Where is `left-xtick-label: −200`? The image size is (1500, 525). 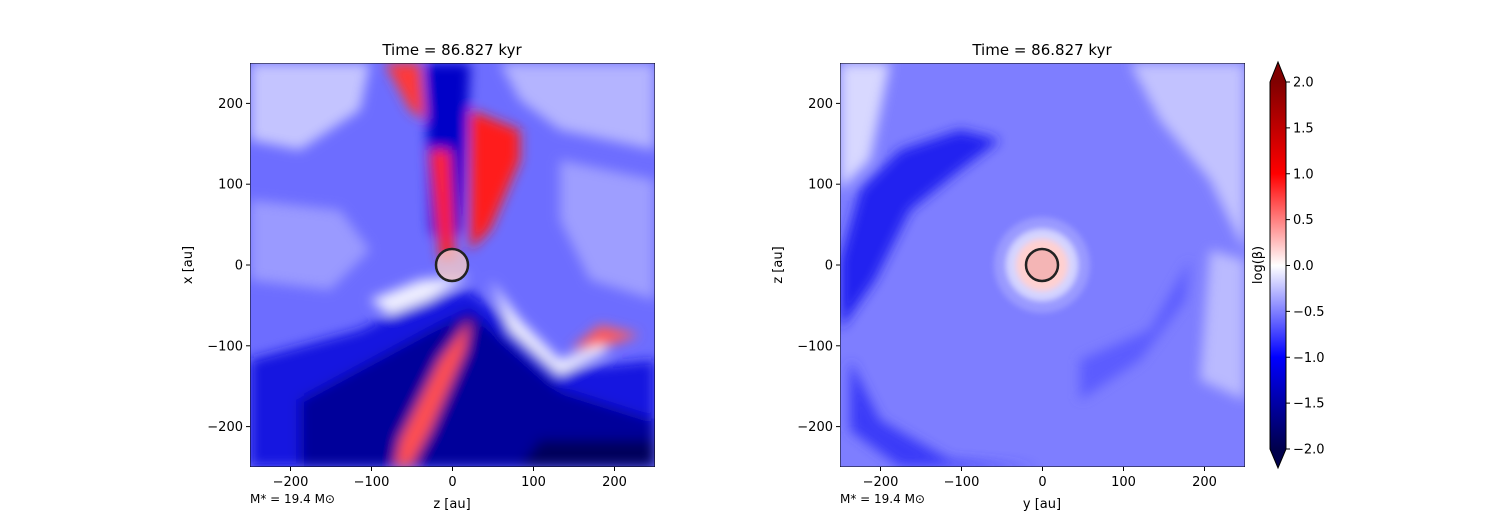
left-xtick-label: −200 is located at coordinates (291, 482).